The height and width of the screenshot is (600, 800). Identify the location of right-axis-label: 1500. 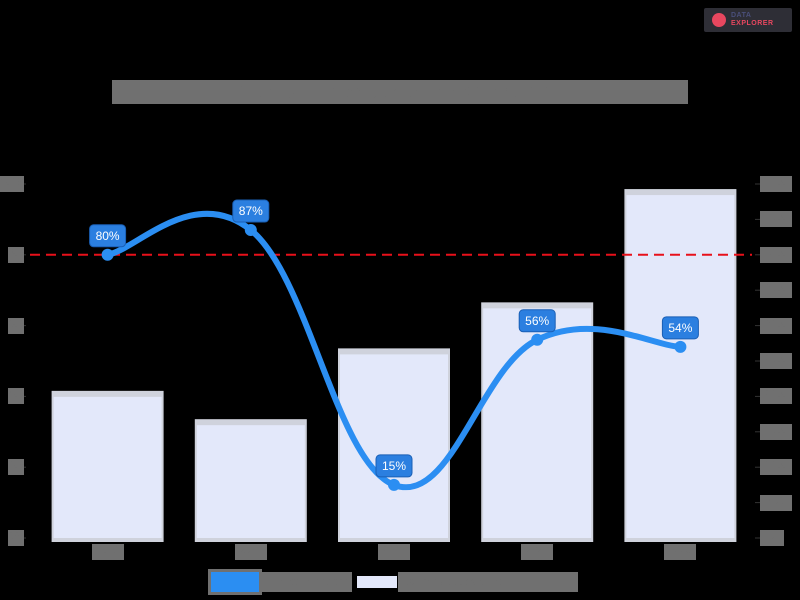
(776, 431).